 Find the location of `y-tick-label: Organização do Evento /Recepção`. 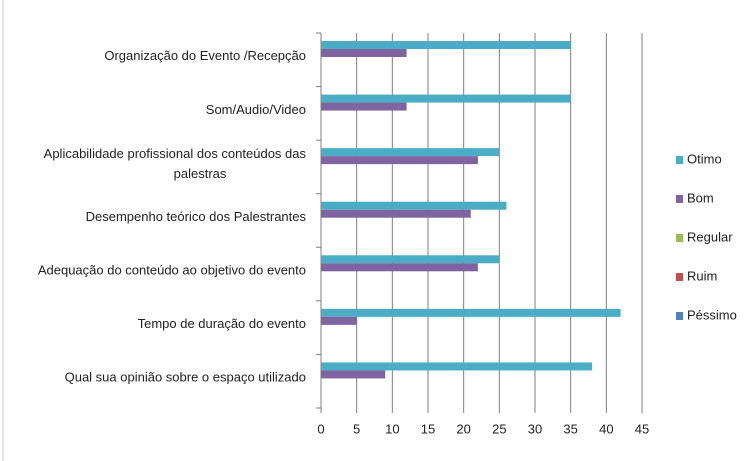

y-tick-label: Organização do Evento /Recepção is located at coordinates (205, 55).